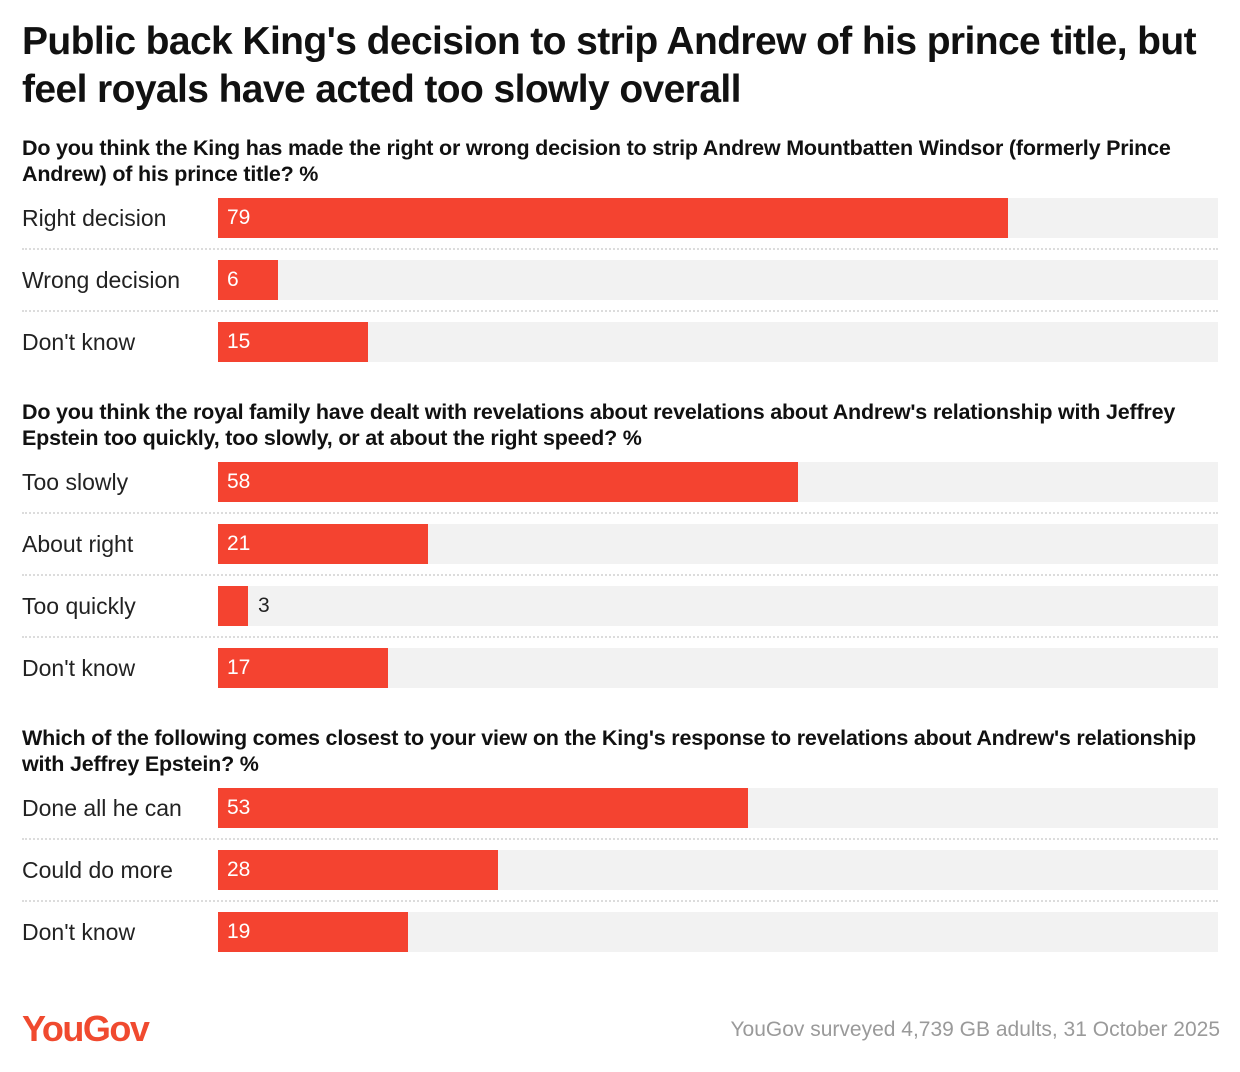  What do you see at coordinates (94, 218) in the screenshot?
I see `category-label: Right decision` at bounding box center [94, 218].